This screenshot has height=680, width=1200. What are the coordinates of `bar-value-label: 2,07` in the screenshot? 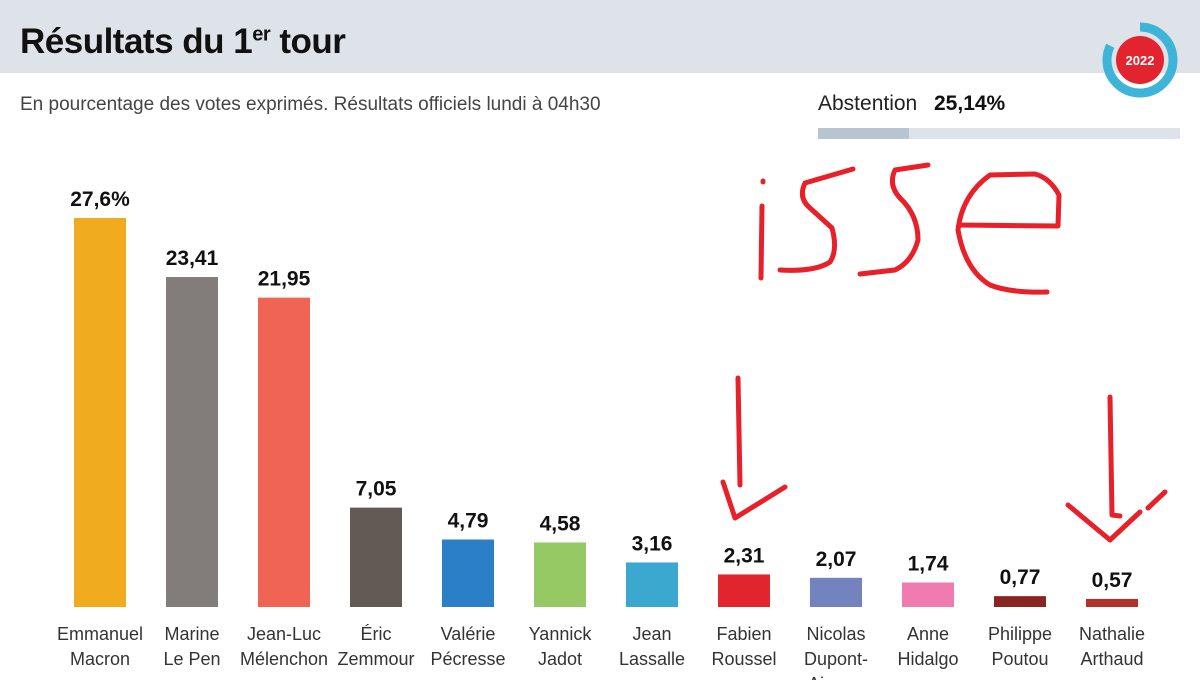 It's located at (836, 559).